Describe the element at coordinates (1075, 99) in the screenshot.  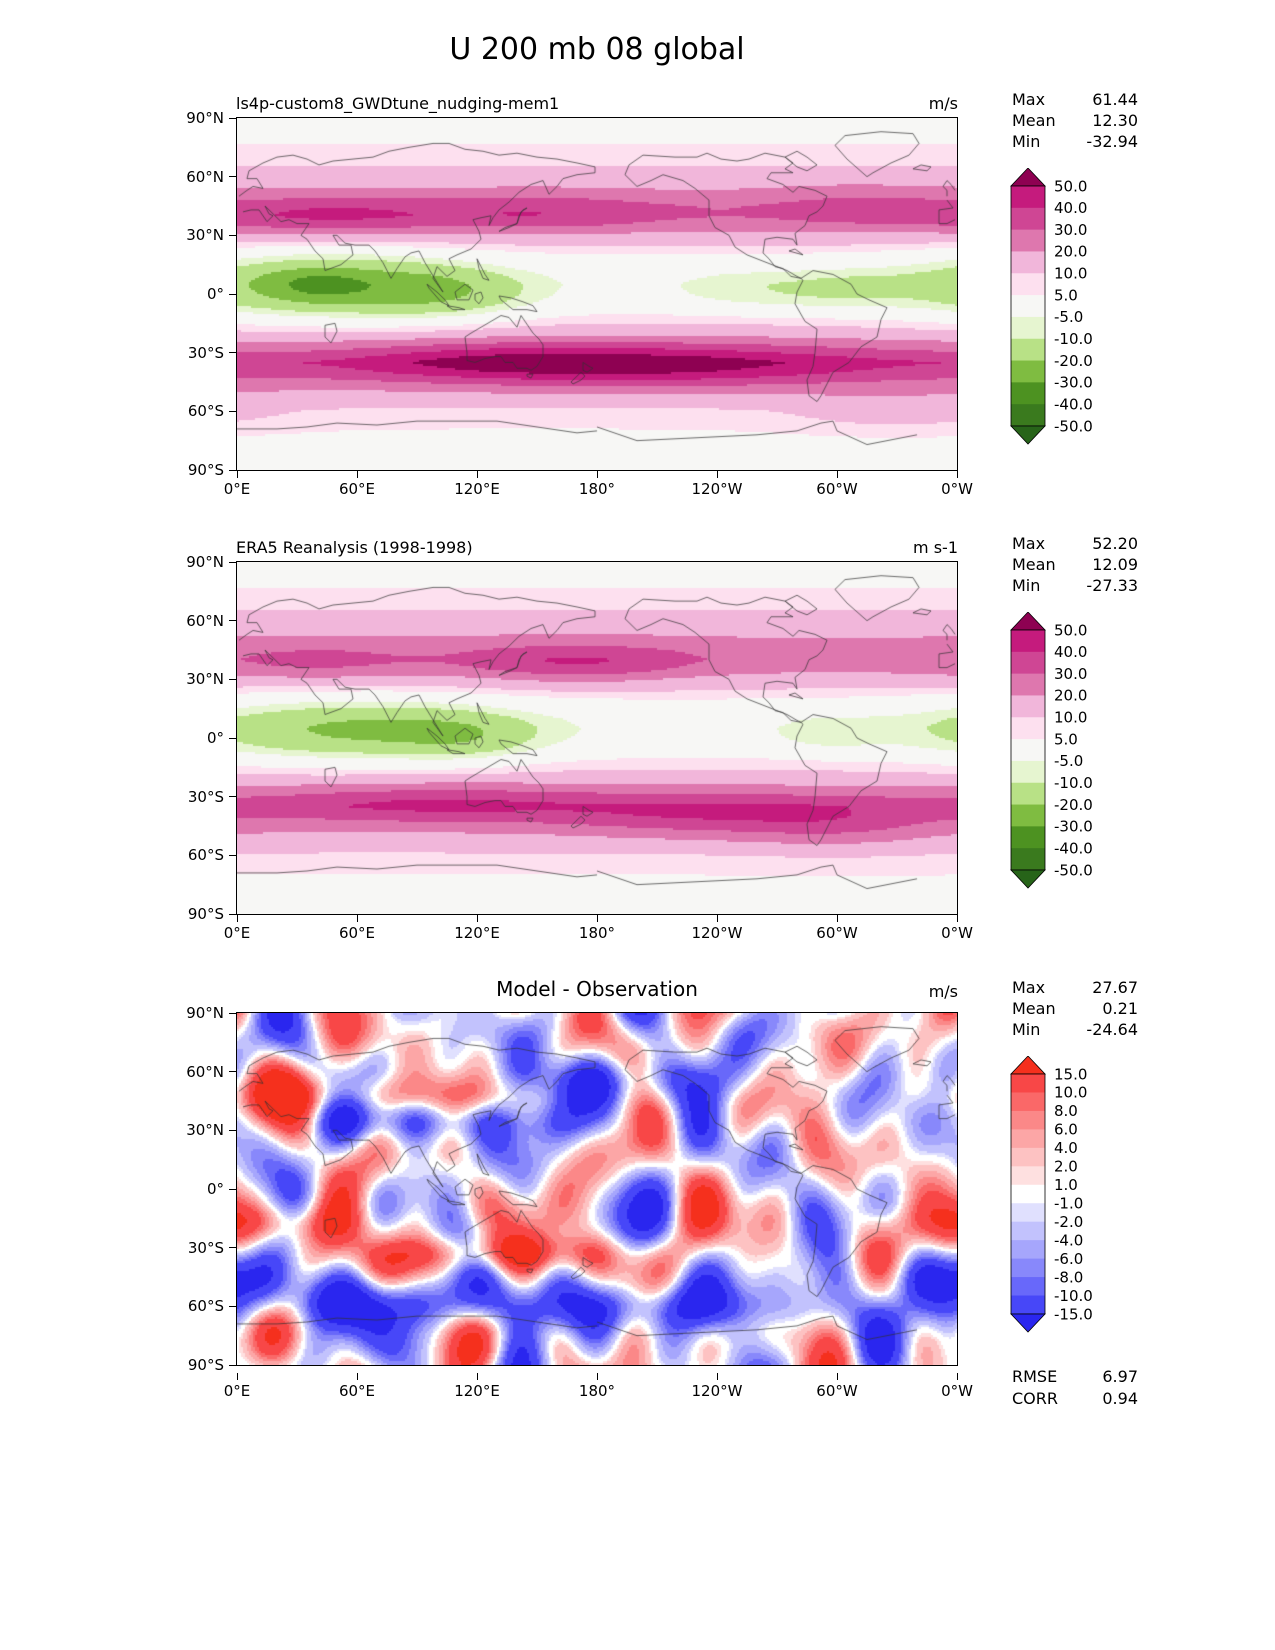
I see `stat-max: Max 61.44` at that location.